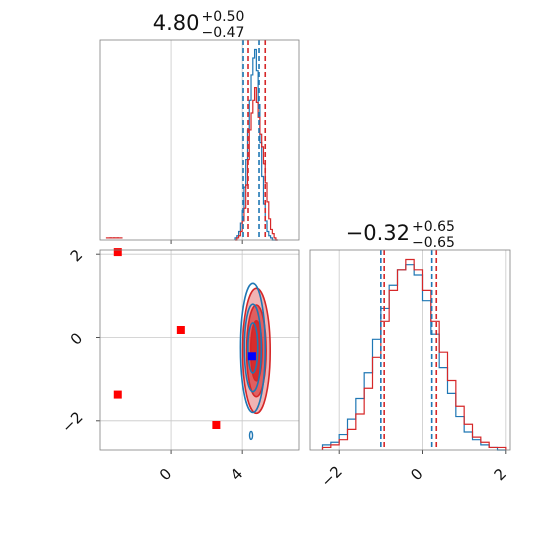  What do you see at coordinates (251, 435) in the screenshot?
I see `blue-isolated-contour` at bounding box center [251, 435].